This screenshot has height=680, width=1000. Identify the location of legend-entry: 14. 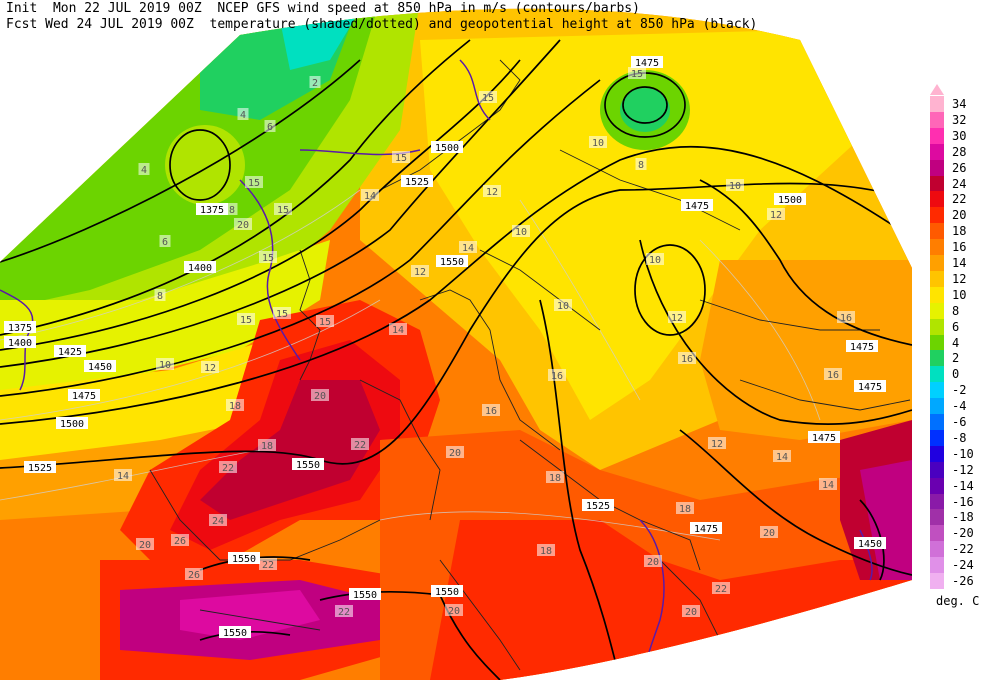
(961, 263).